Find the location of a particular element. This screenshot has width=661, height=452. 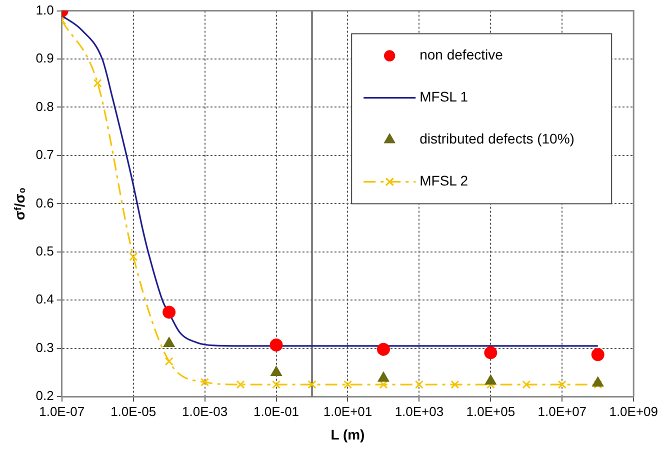

x-tick-label: 1.0E+09 is located at coordinates (633, 411).